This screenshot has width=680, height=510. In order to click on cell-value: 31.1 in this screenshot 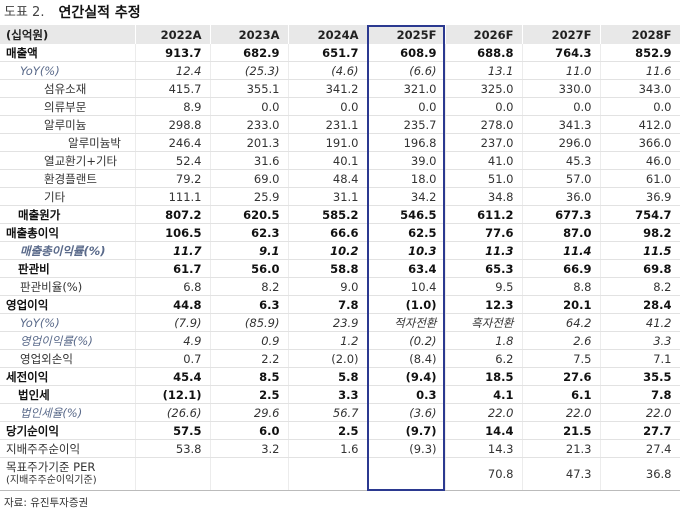, I will do `click(328, 196)`.